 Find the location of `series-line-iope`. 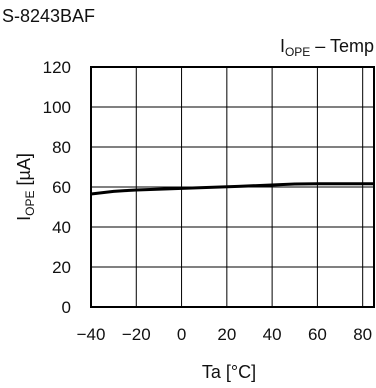

series-line-iope is located at coordinates (232, 189).